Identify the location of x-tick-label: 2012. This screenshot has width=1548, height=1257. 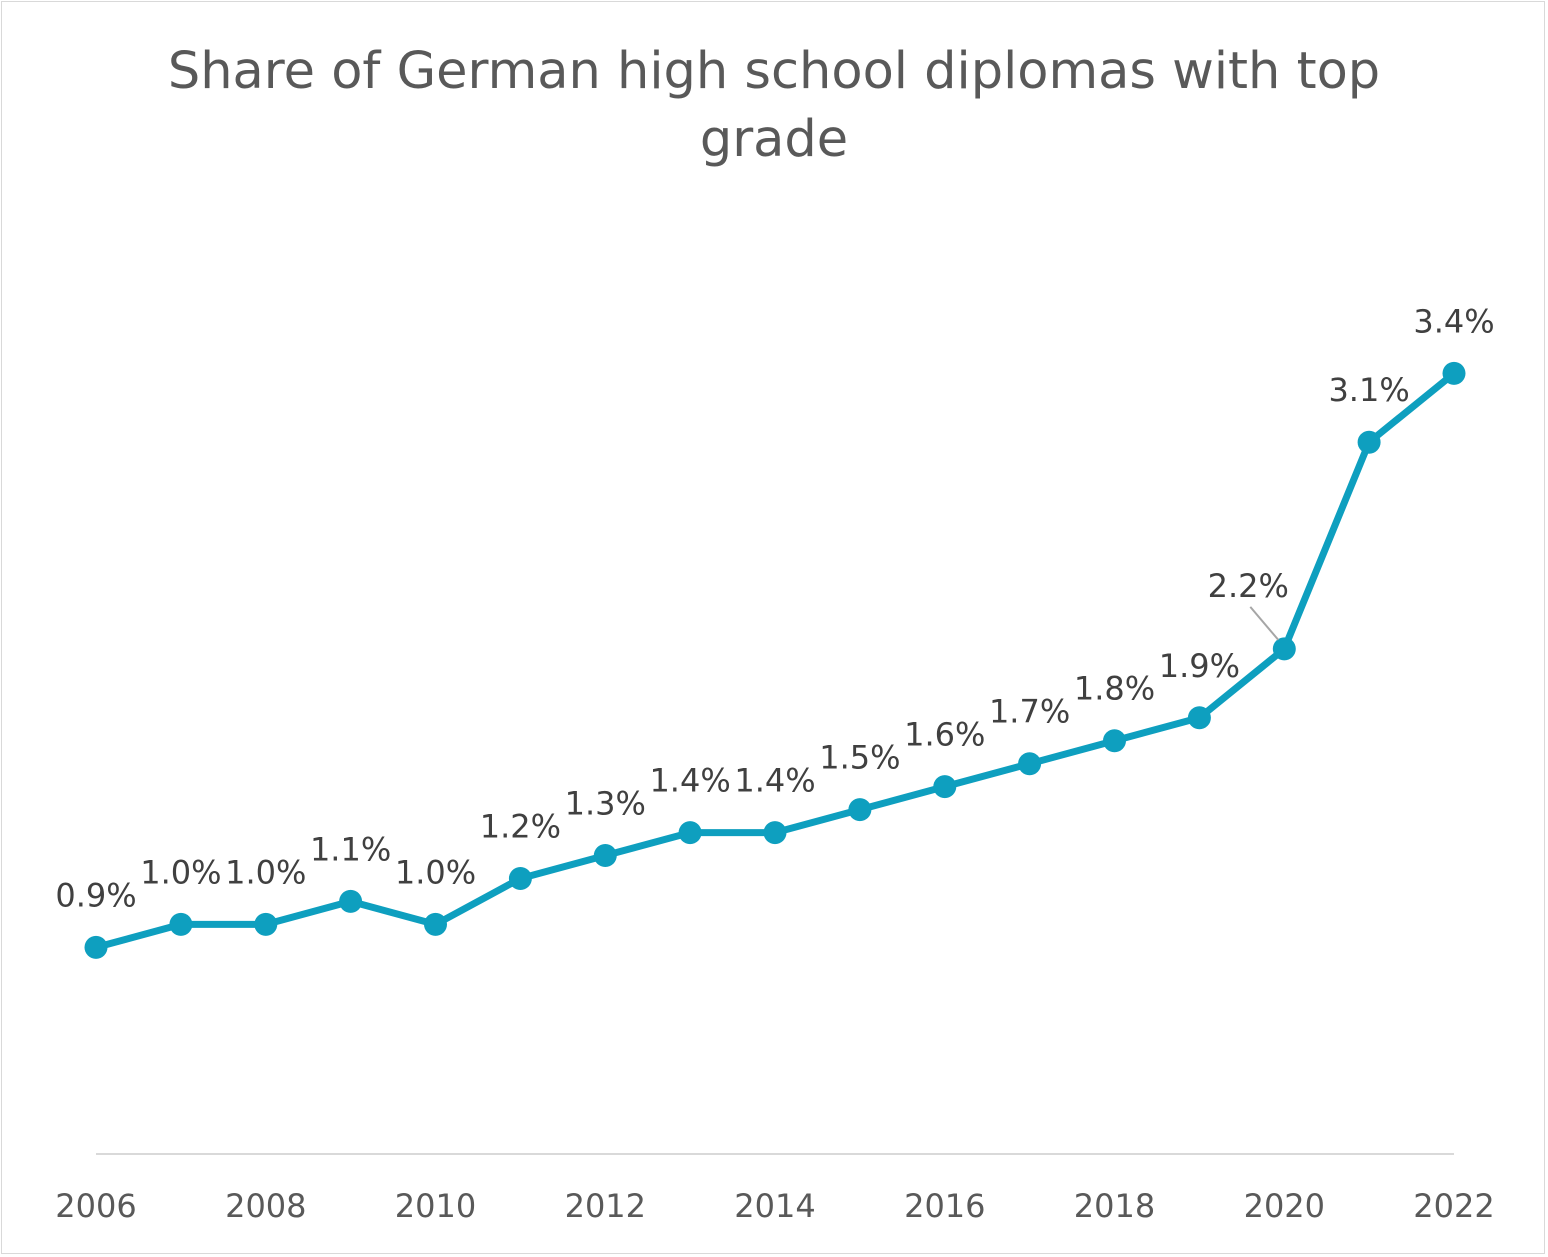
(605, 1206).